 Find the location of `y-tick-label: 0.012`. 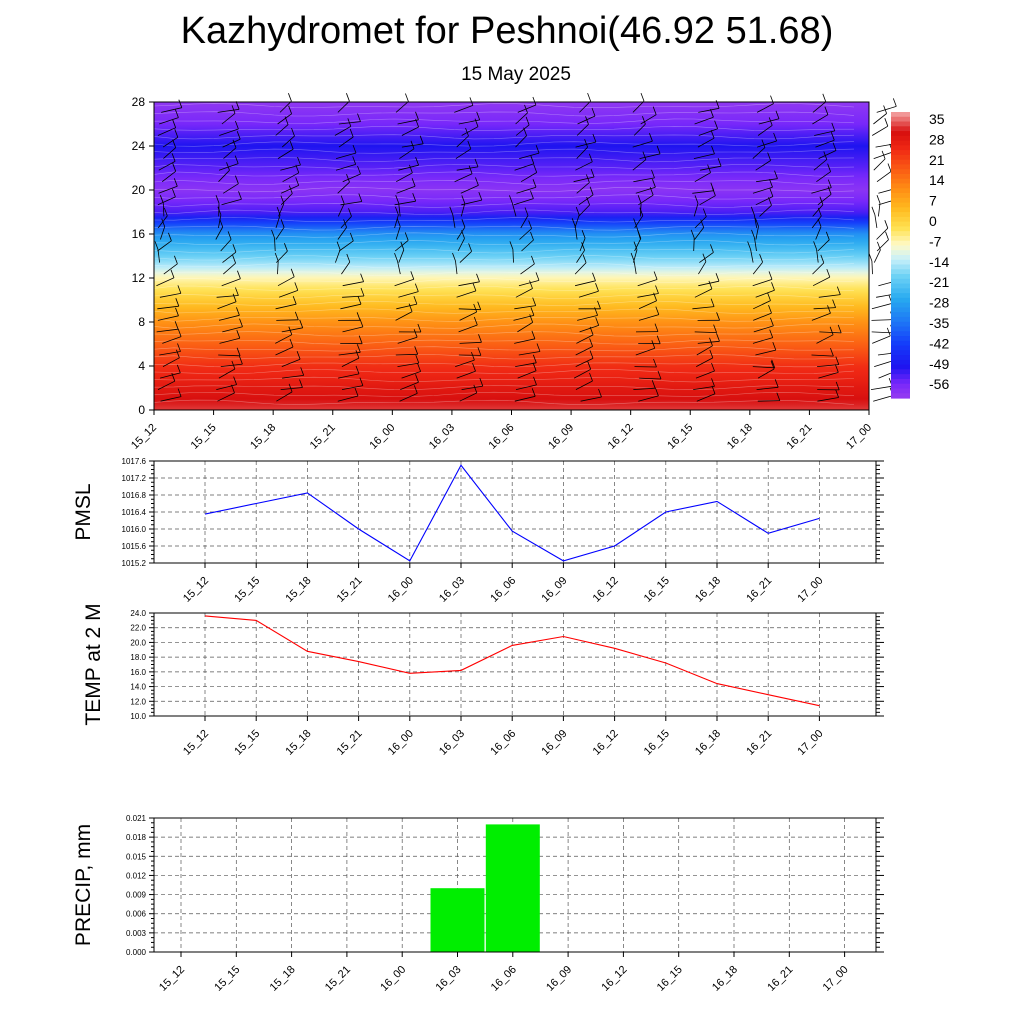

y-tick-label: 0.012 is located at coordinates (136, 875).